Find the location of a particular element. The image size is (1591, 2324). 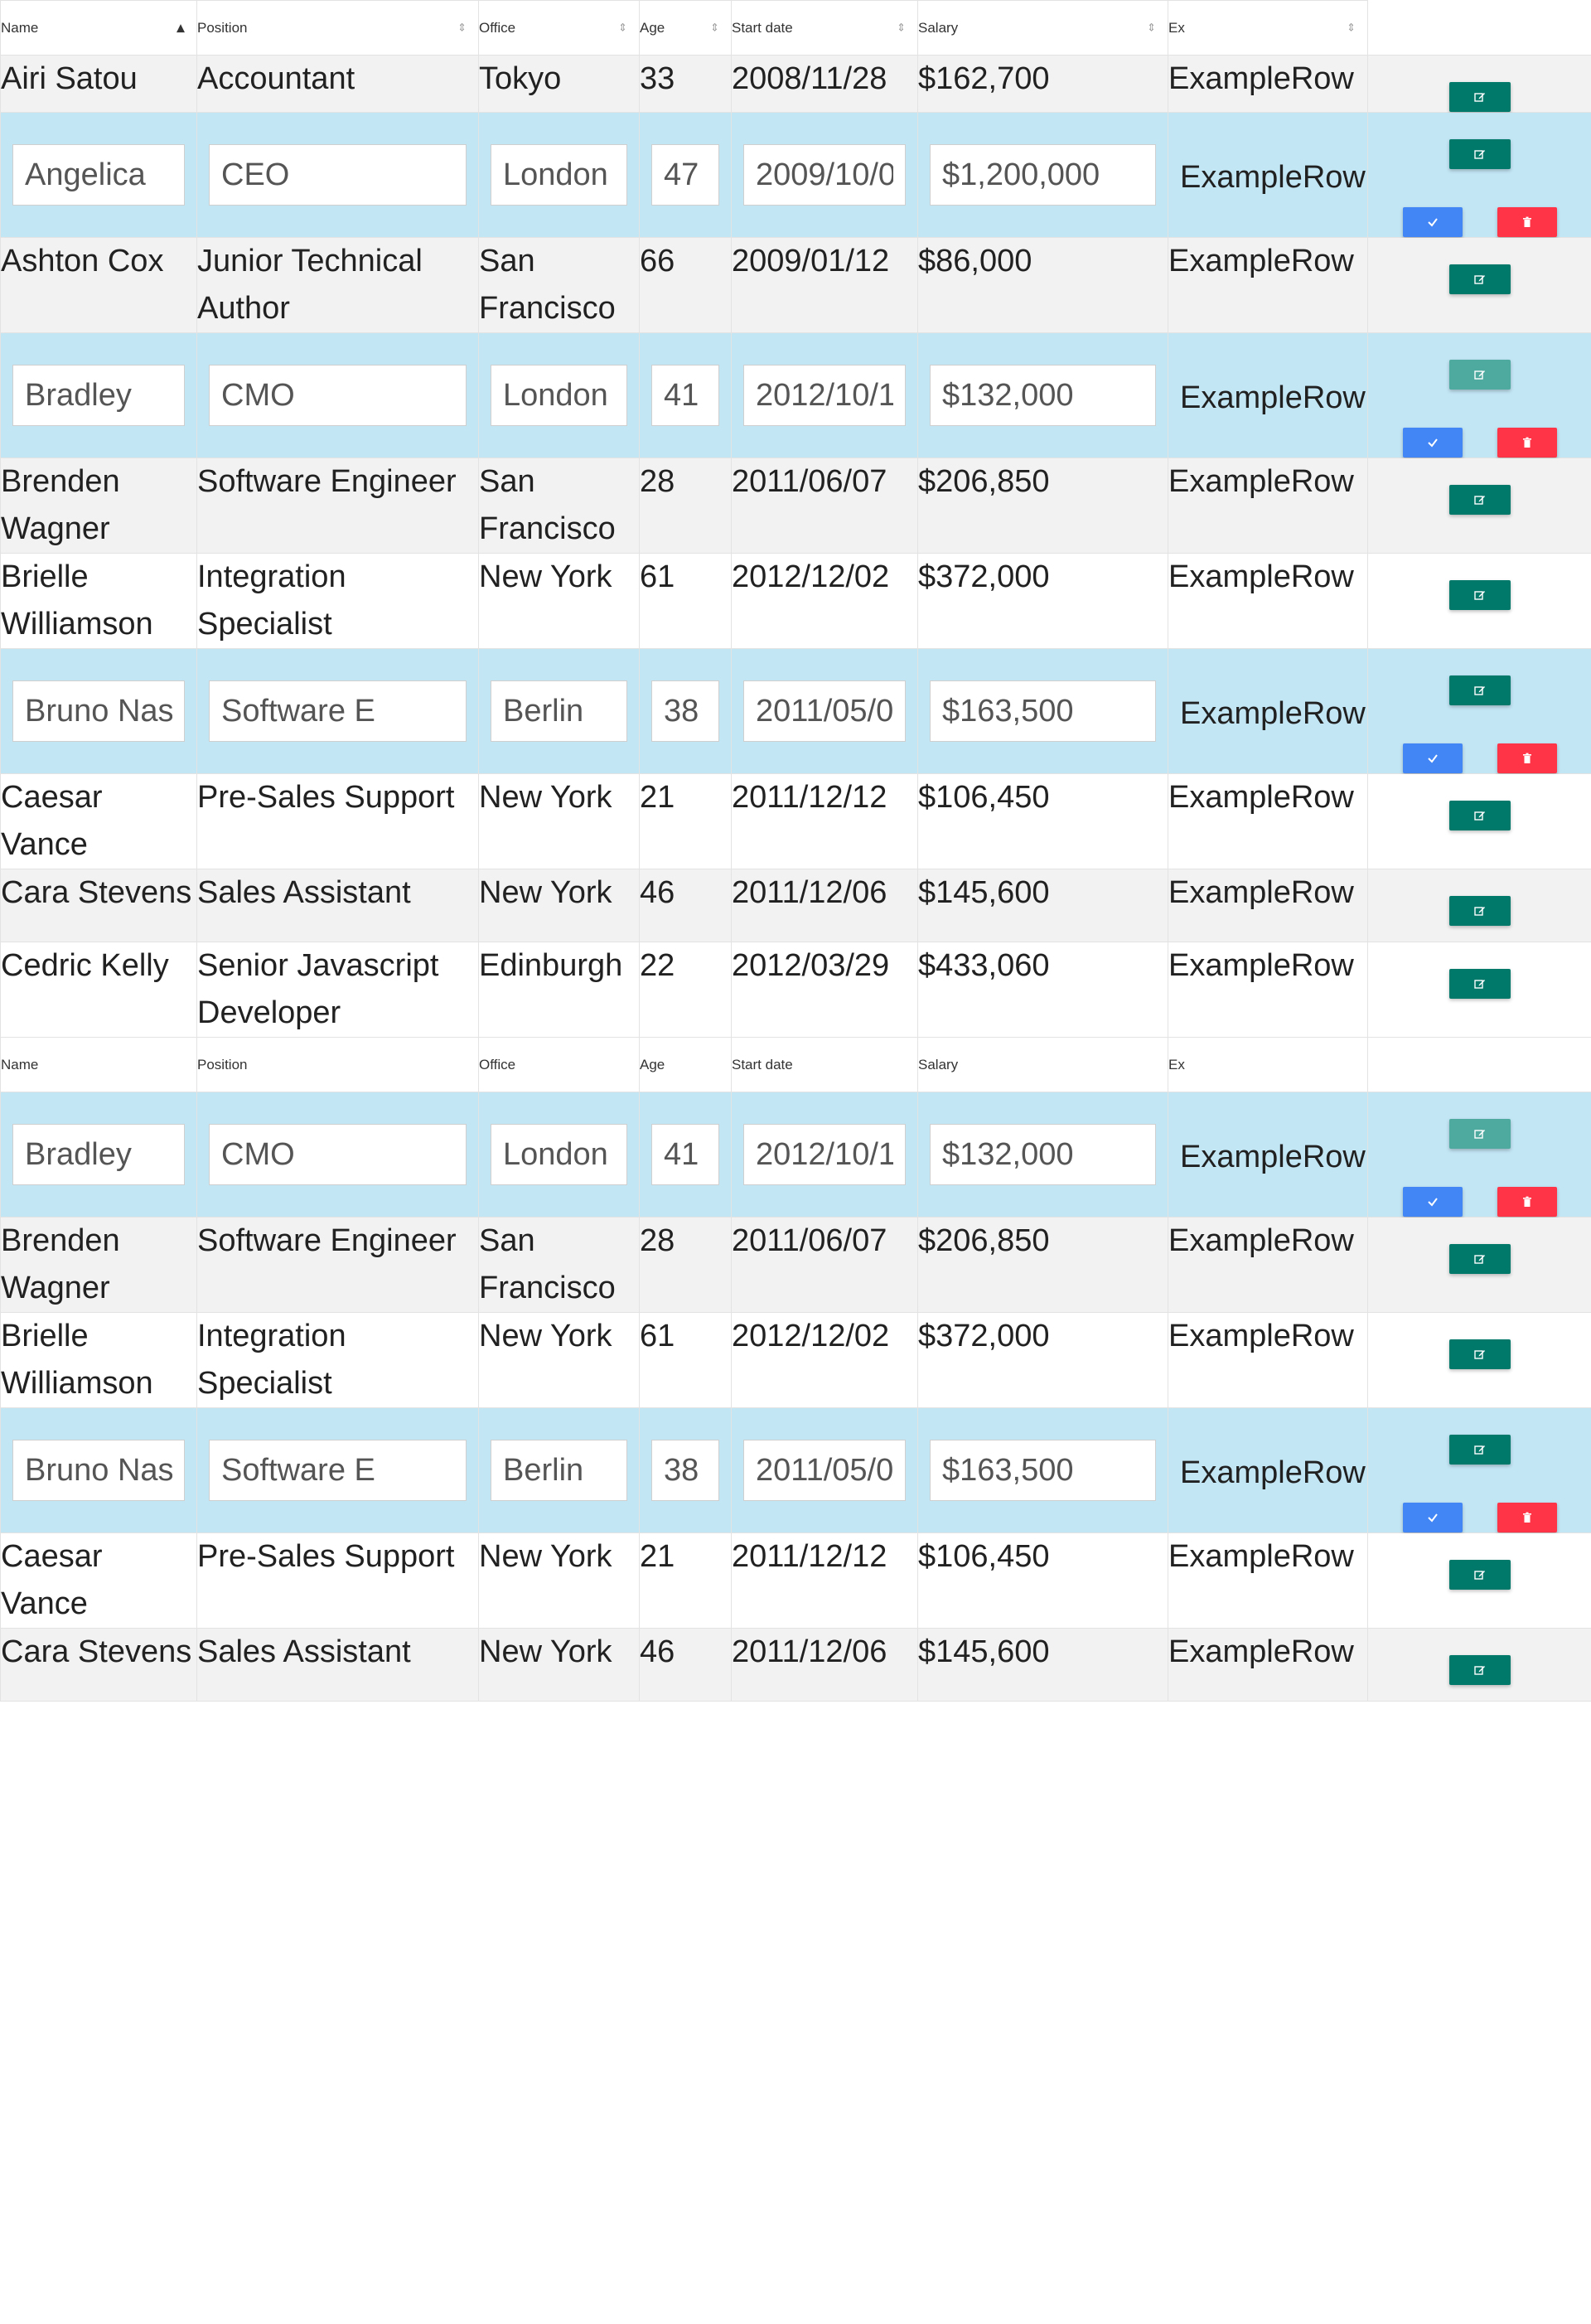

column-header-name: Name ▲ is located at coordinates (98, 28).